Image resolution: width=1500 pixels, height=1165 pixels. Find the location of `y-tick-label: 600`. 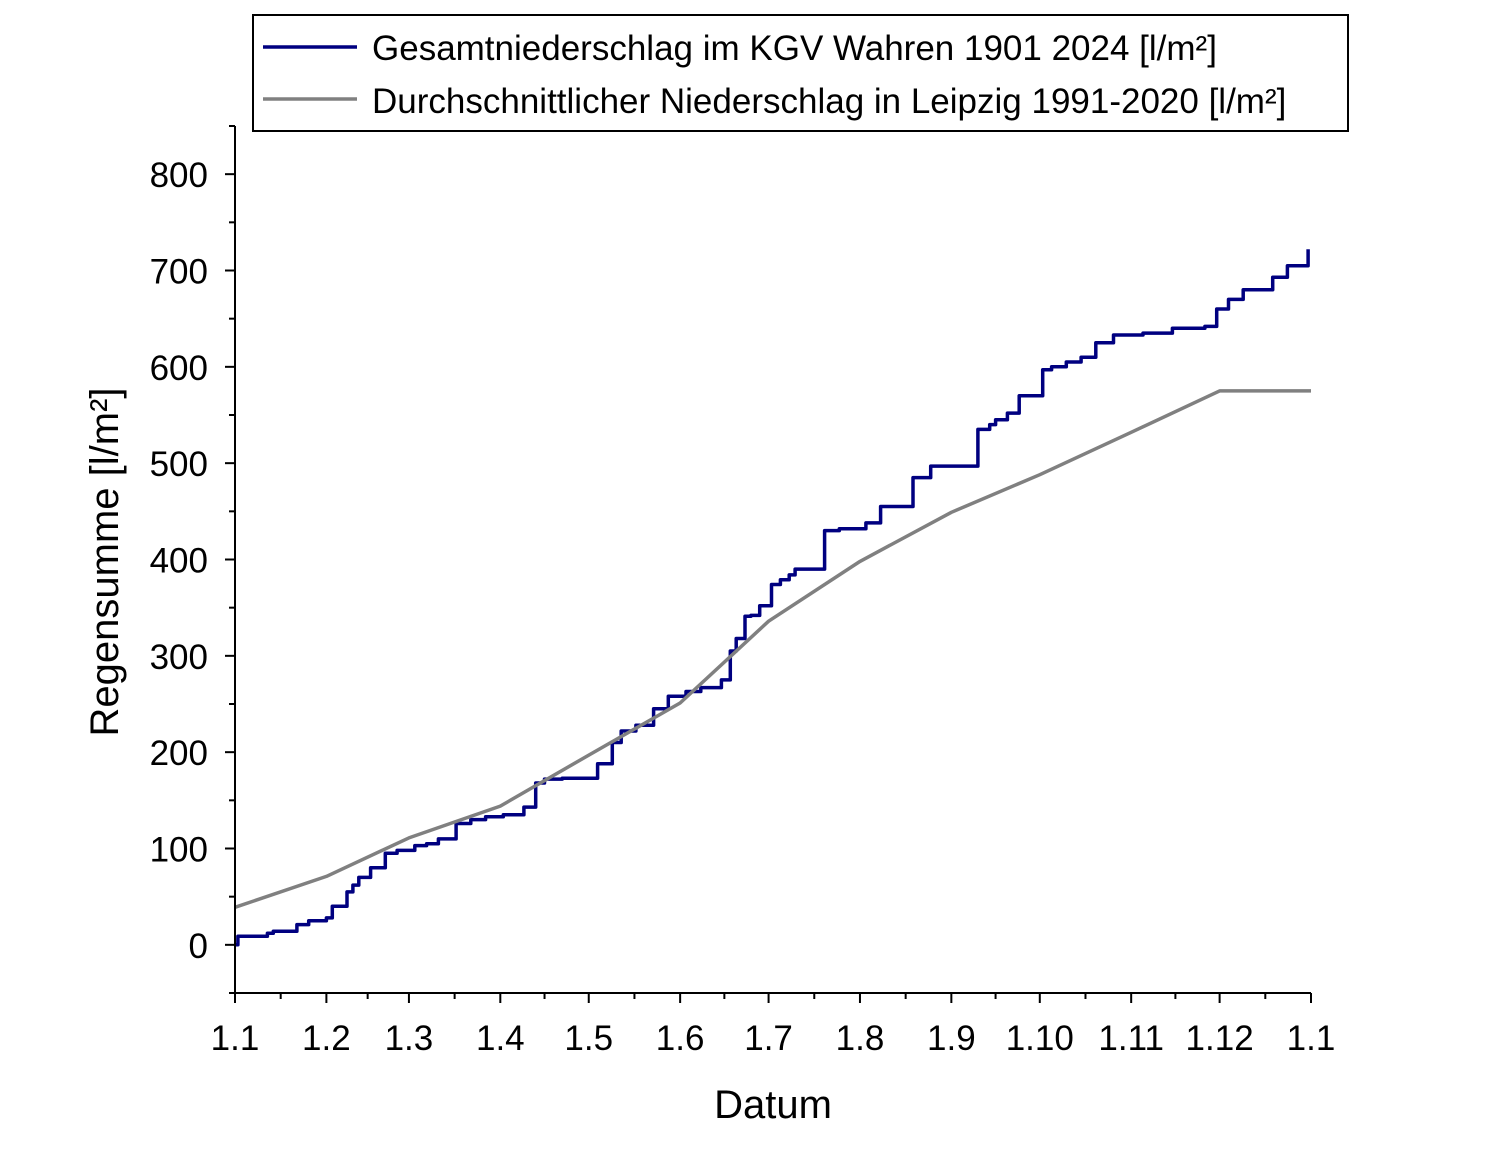

y-tick-label: 600 is located at coordinates (179, 368).